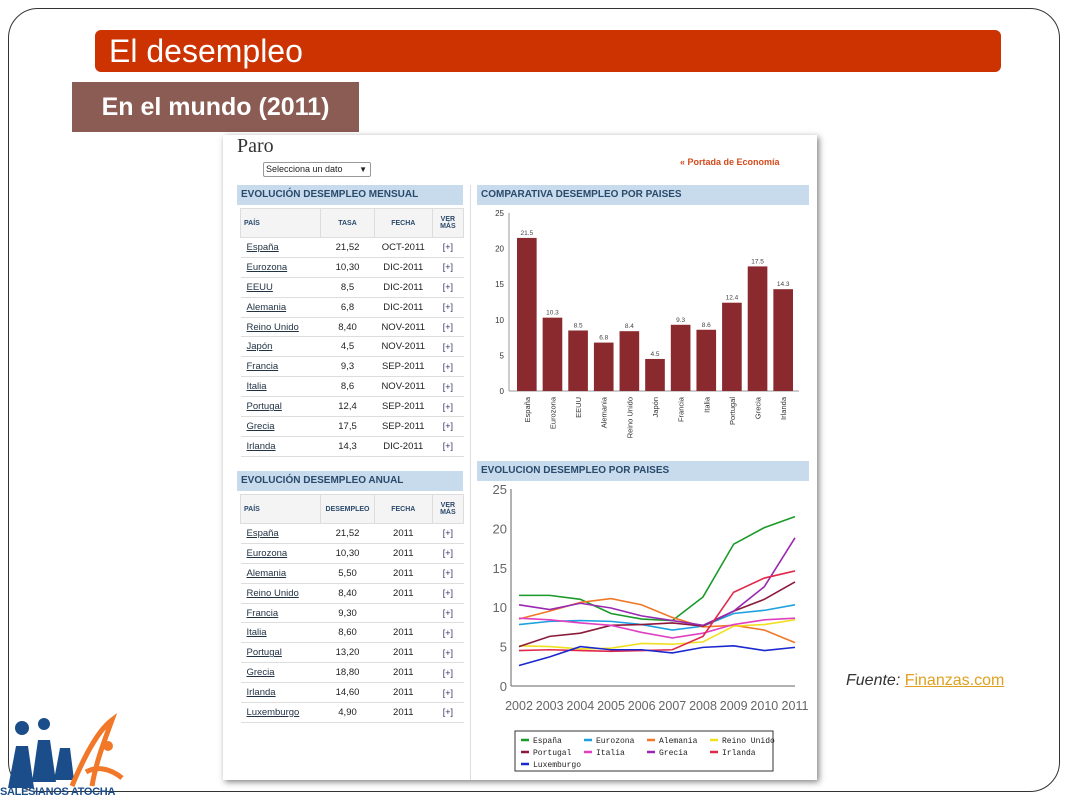  Describe the element at coordinates (673, 753) in the screenshot. I see `legend-label: Grecia` at that location.